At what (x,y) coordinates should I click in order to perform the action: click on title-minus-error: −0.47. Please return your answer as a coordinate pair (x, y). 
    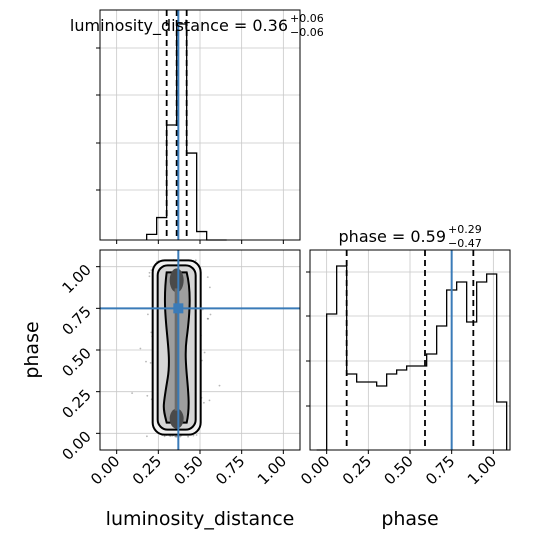
    Looking at the image, I should click on (465, 243).